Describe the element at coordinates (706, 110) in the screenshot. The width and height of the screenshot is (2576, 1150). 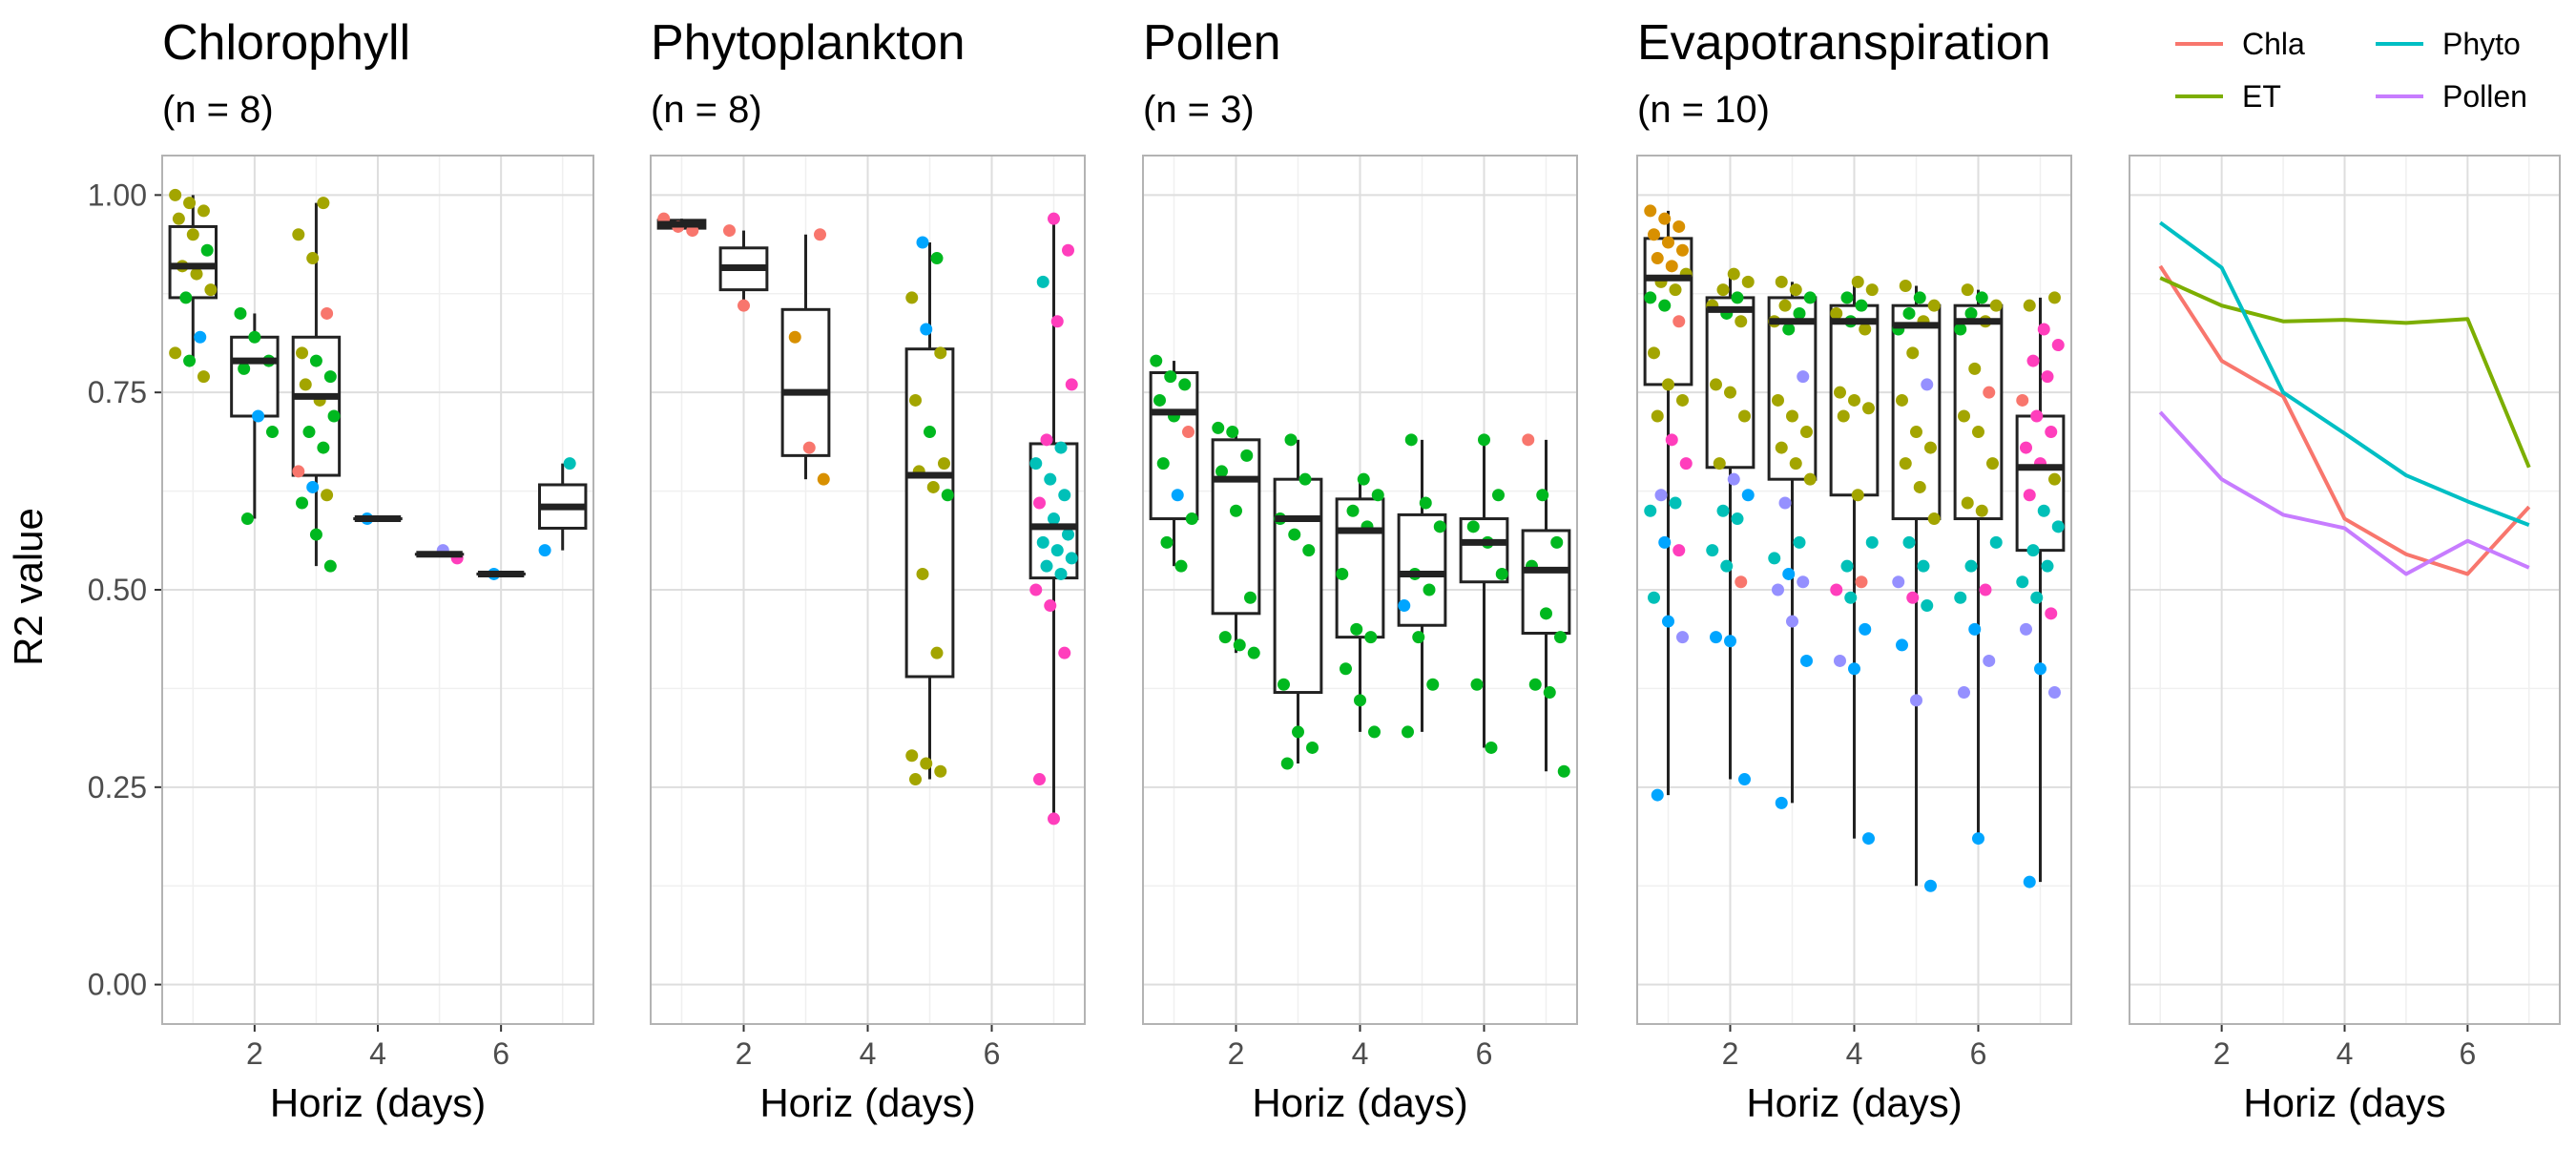
I see `panel-subtitle: (n = 8)` at that location.